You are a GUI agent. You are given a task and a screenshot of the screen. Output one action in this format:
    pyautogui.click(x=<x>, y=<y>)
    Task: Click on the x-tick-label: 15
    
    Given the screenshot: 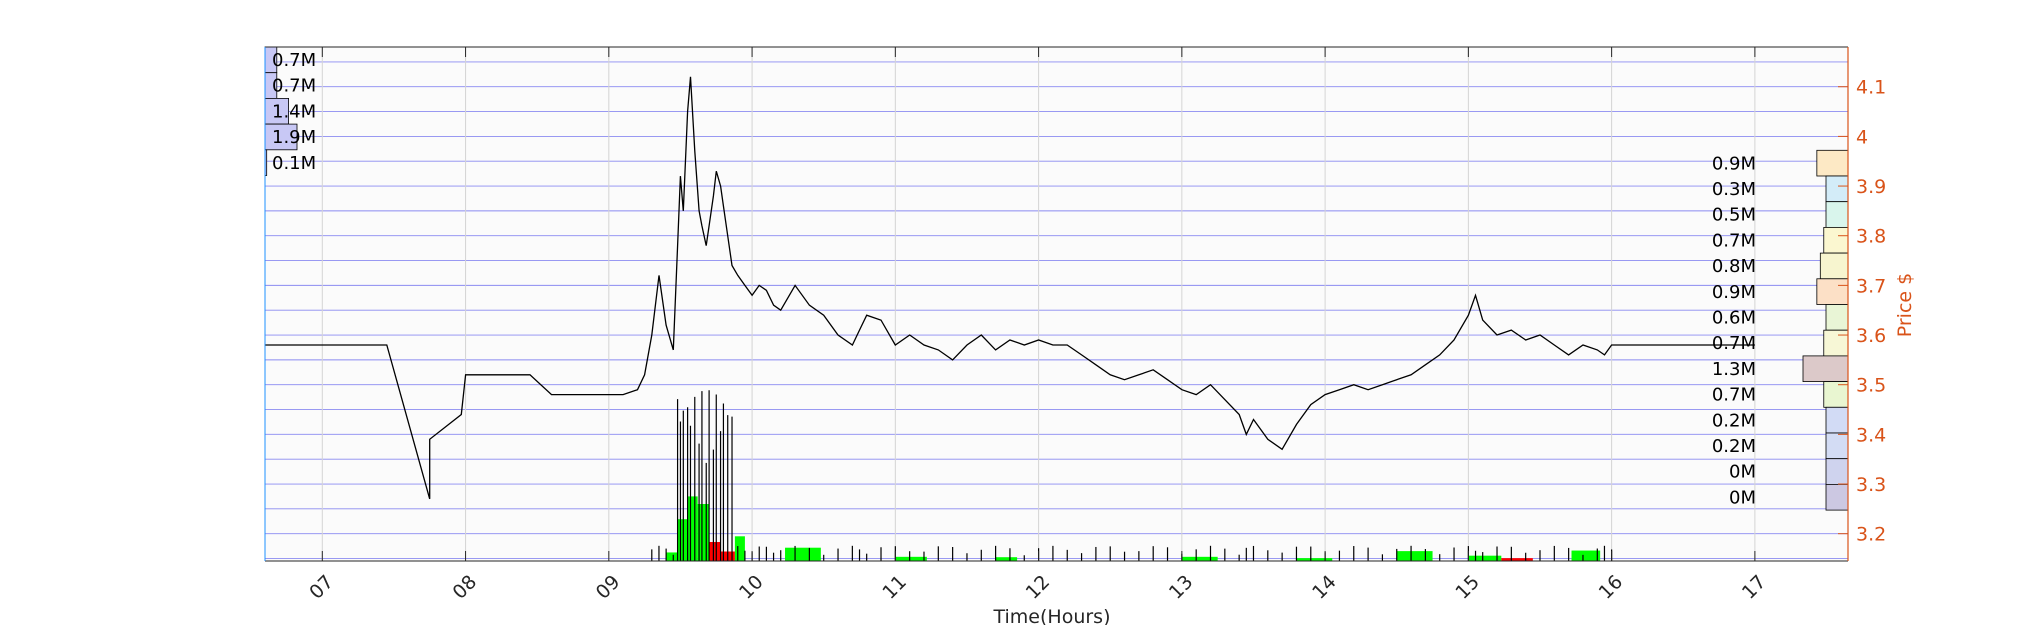 What is the action you would take?
    pyautogui.click(x=1467, y=587)
    